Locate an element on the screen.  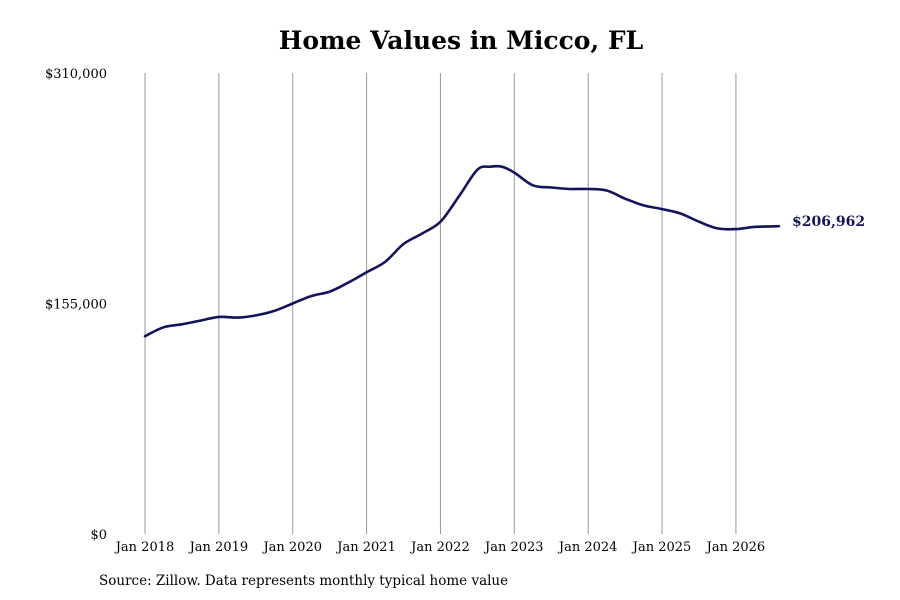
x-tick-label: Jan 2024 is located at coordinates (587, 547).